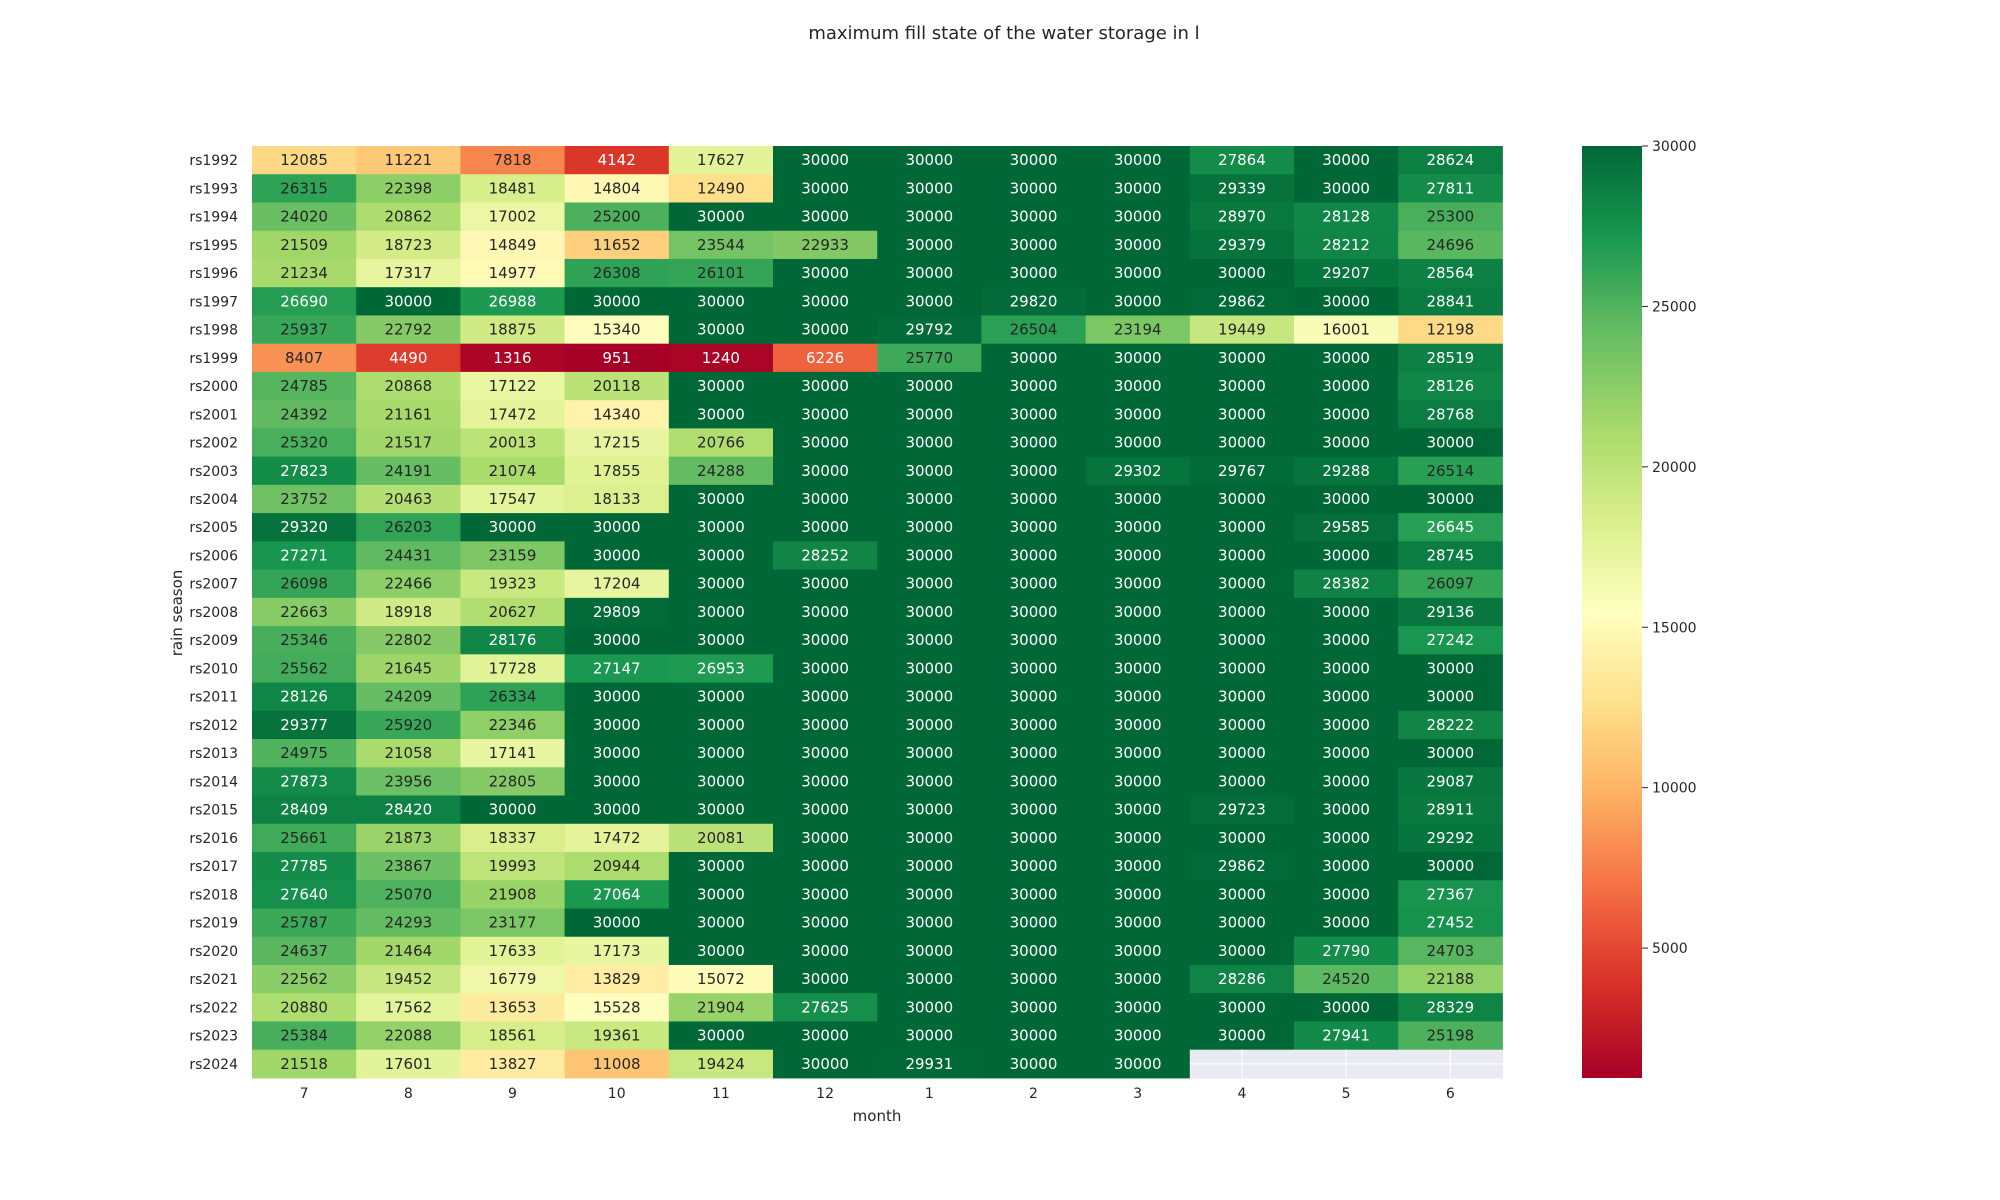  What do you see at coordinates (213, 161) in the screenshot?
I see `row-tick-label: rs1992` at bounding box center [213, 161].